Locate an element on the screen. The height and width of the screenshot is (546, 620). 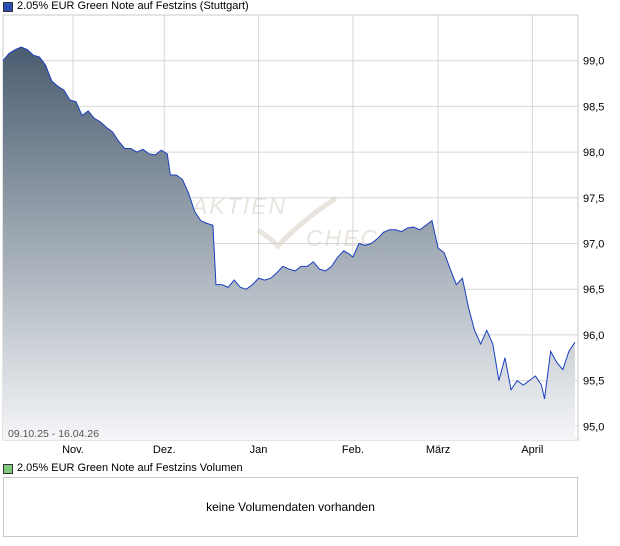
y-tick-label: 98,5 is located at coordinates (593, 107).